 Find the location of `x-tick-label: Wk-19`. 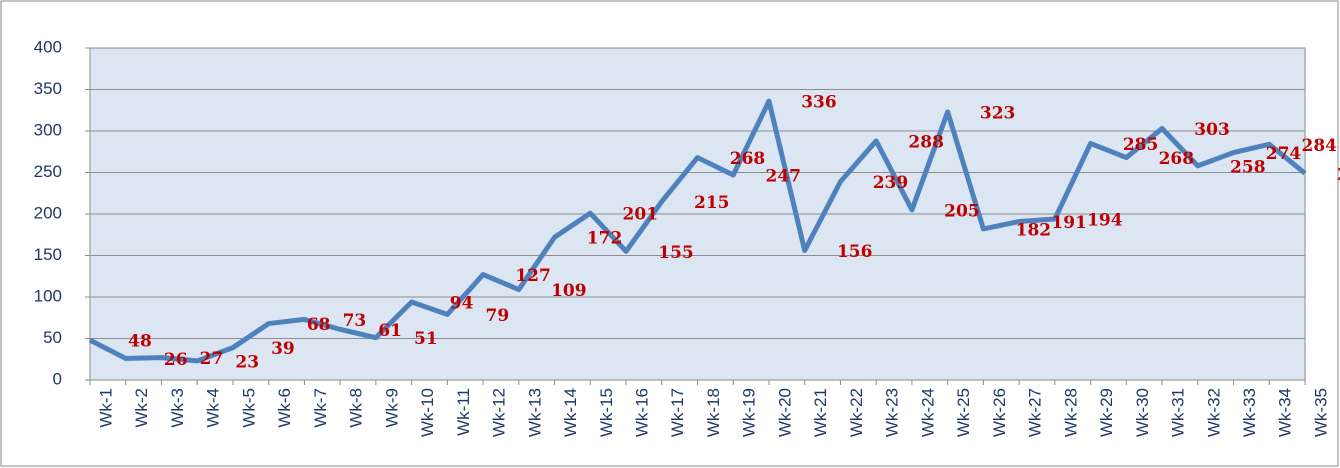

x-tick-label: Wk-19 is located at coordinates (749, 412).